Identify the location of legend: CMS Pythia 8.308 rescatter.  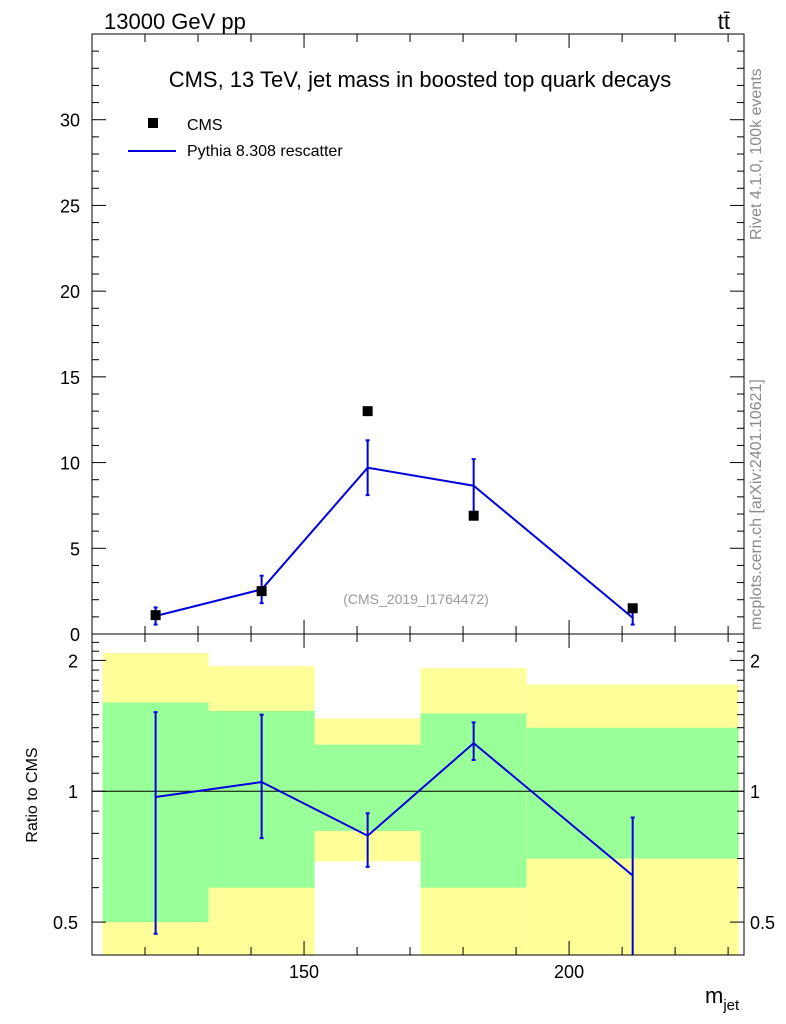
(235, 138).